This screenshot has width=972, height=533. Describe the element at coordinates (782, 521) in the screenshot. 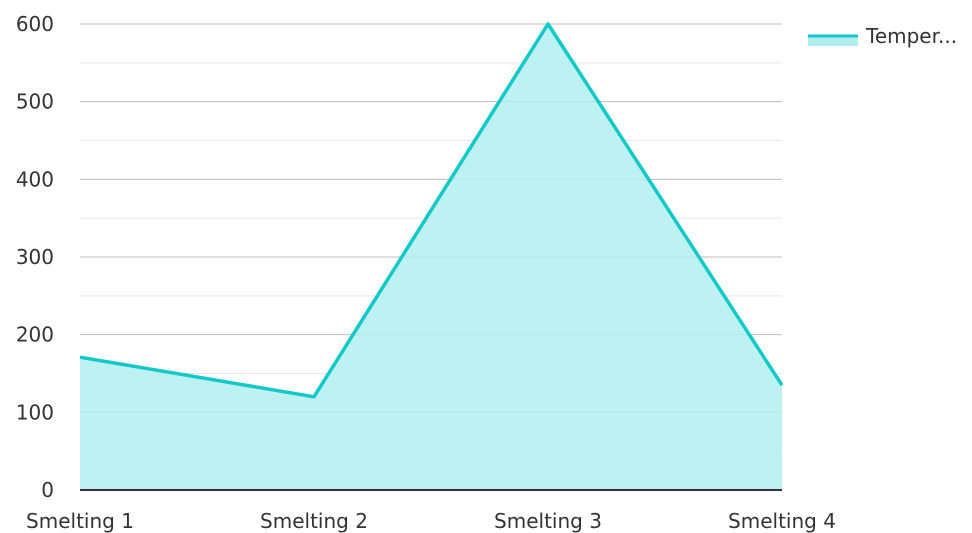

I see `x-tick-label: Smelting 4` at that location.